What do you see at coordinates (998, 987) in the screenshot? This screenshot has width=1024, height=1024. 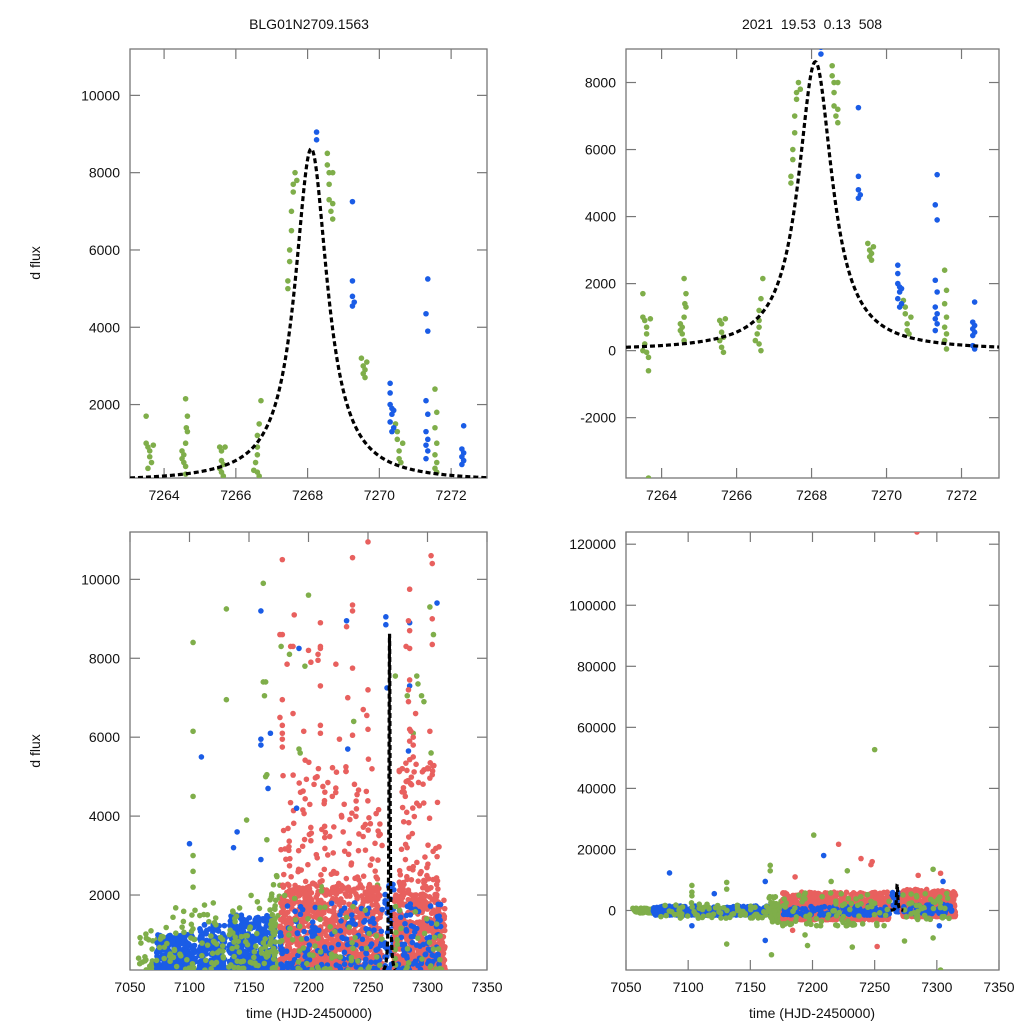 I see `x-tick-label: 7350` at bounding box center [998, 987].